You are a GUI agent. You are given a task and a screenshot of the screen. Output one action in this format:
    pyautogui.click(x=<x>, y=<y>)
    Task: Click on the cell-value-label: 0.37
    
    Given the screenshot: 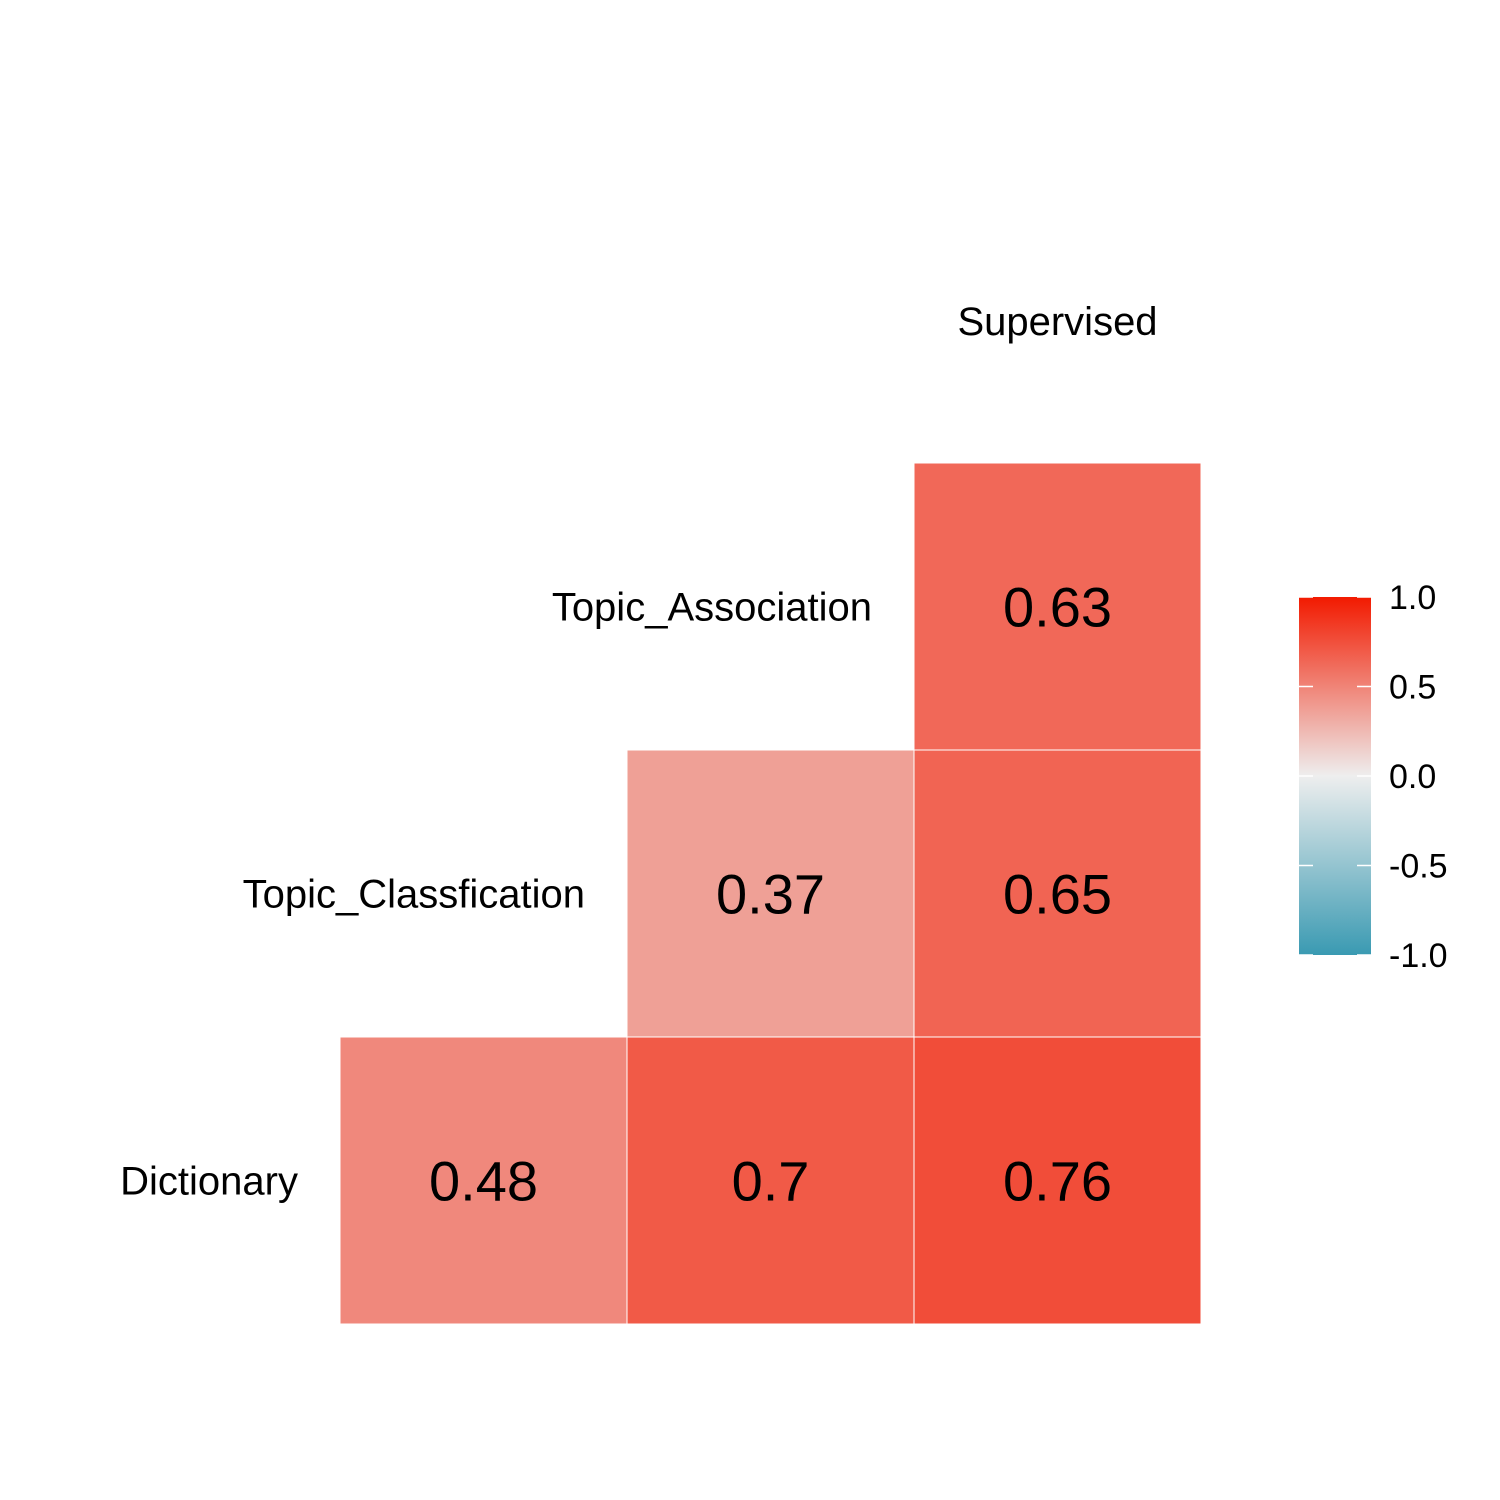 What is the action you would take?
    pyautogui.click(x=770, y=894)
    